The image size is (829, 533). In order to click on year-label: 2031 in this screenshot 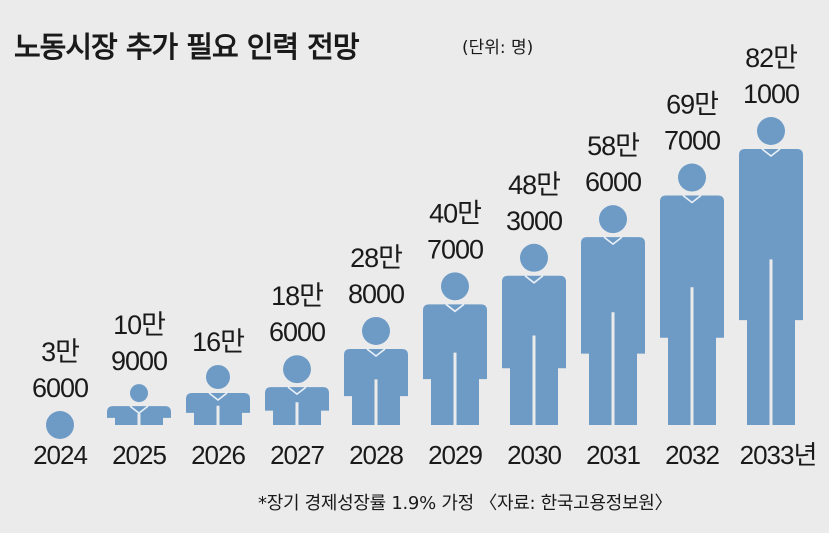, I will do `click(613, 455)`.